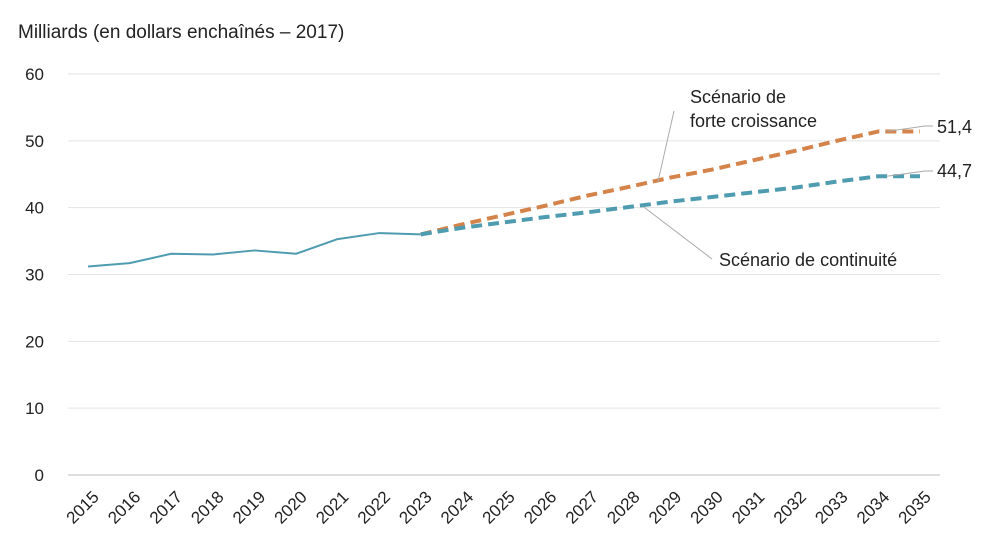 Image resolution: width=992 pixels, height=558 pixels. I want to click on leader-line-forte, so click(666, 146).